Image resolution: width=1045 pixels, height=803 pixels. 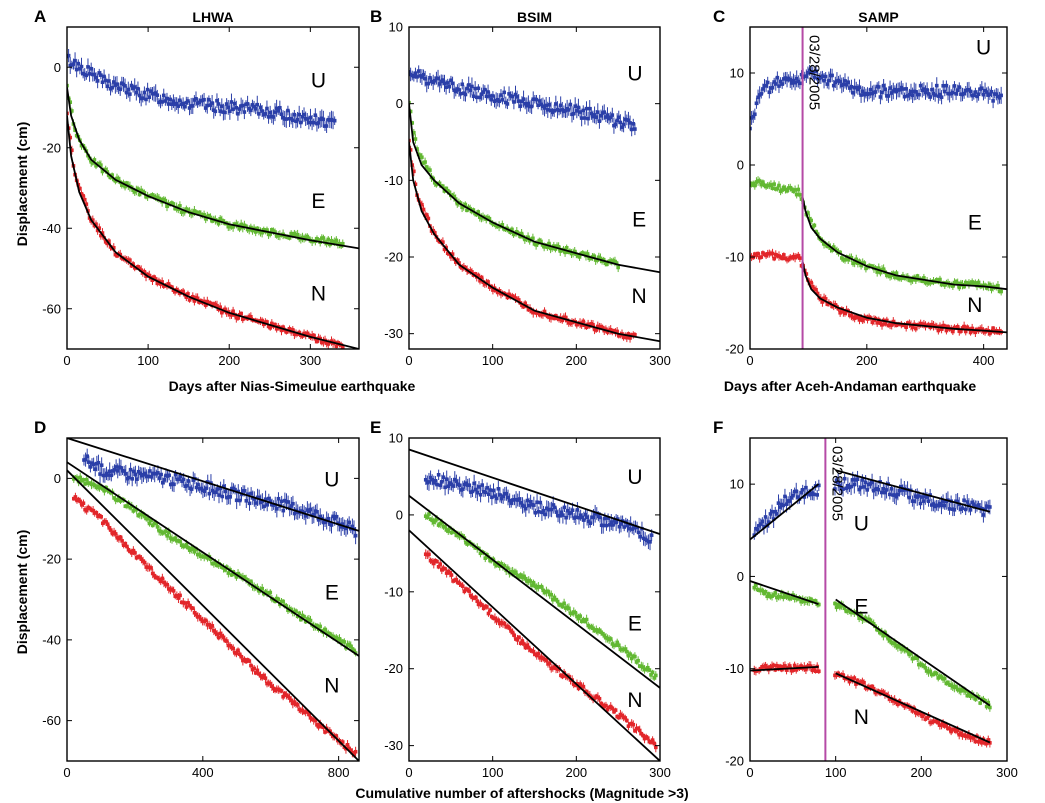 What do you see at coordinates (213, 232) in the screenshot?
I see `fit-line-n` at bounding box center [213, 232].